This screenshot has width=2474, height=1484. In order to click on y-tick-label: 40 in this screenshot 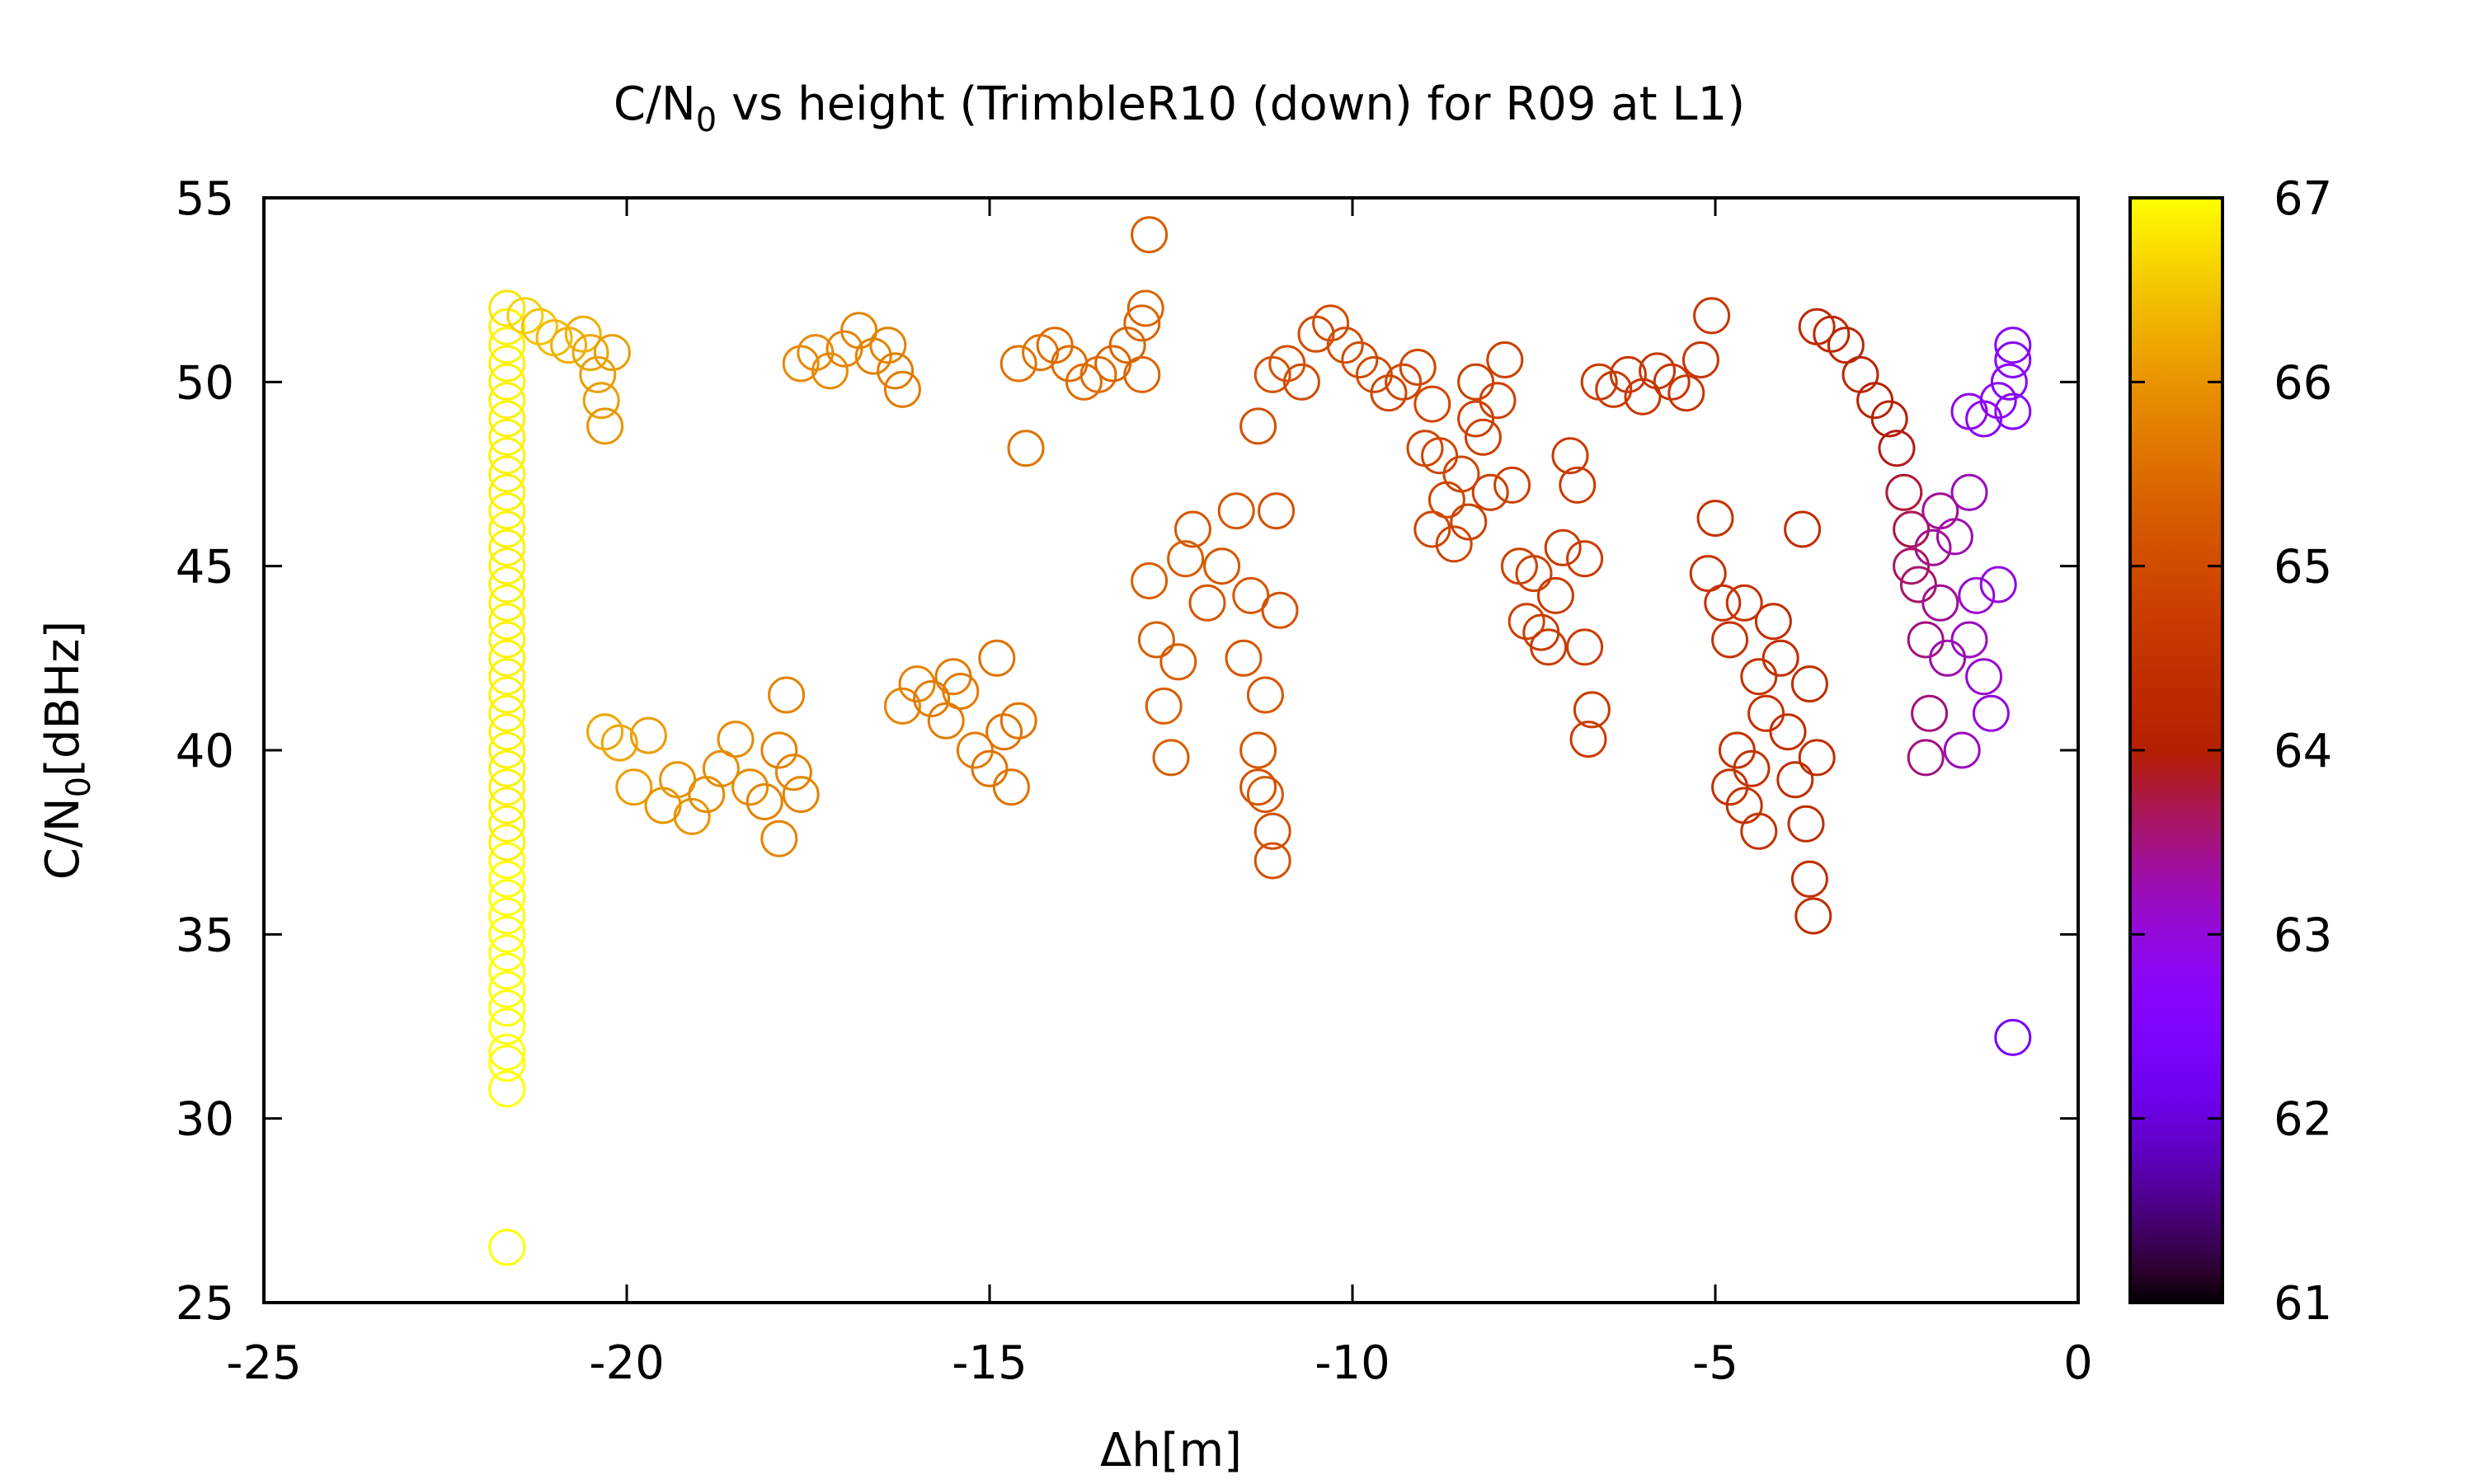, I will do `click(205, 751)`.